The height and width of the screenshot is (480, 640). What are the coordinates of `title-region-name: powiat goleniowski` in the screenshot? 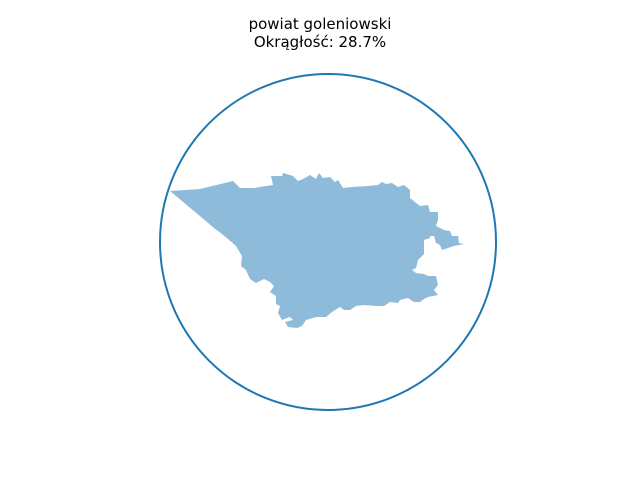 It's located at (320, 24).